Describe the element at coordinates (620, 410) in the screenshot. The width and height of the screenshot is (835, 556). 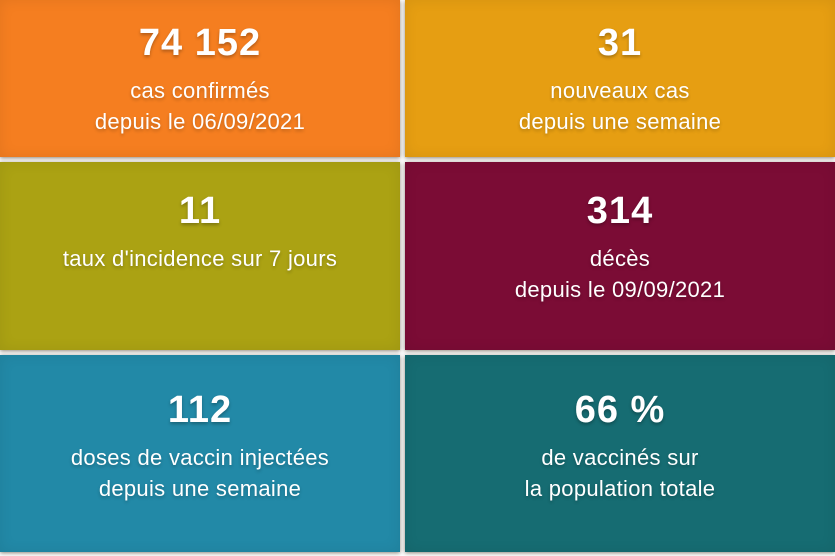
I see `stat-value-vaccinated-percent: 66 %` at that location.